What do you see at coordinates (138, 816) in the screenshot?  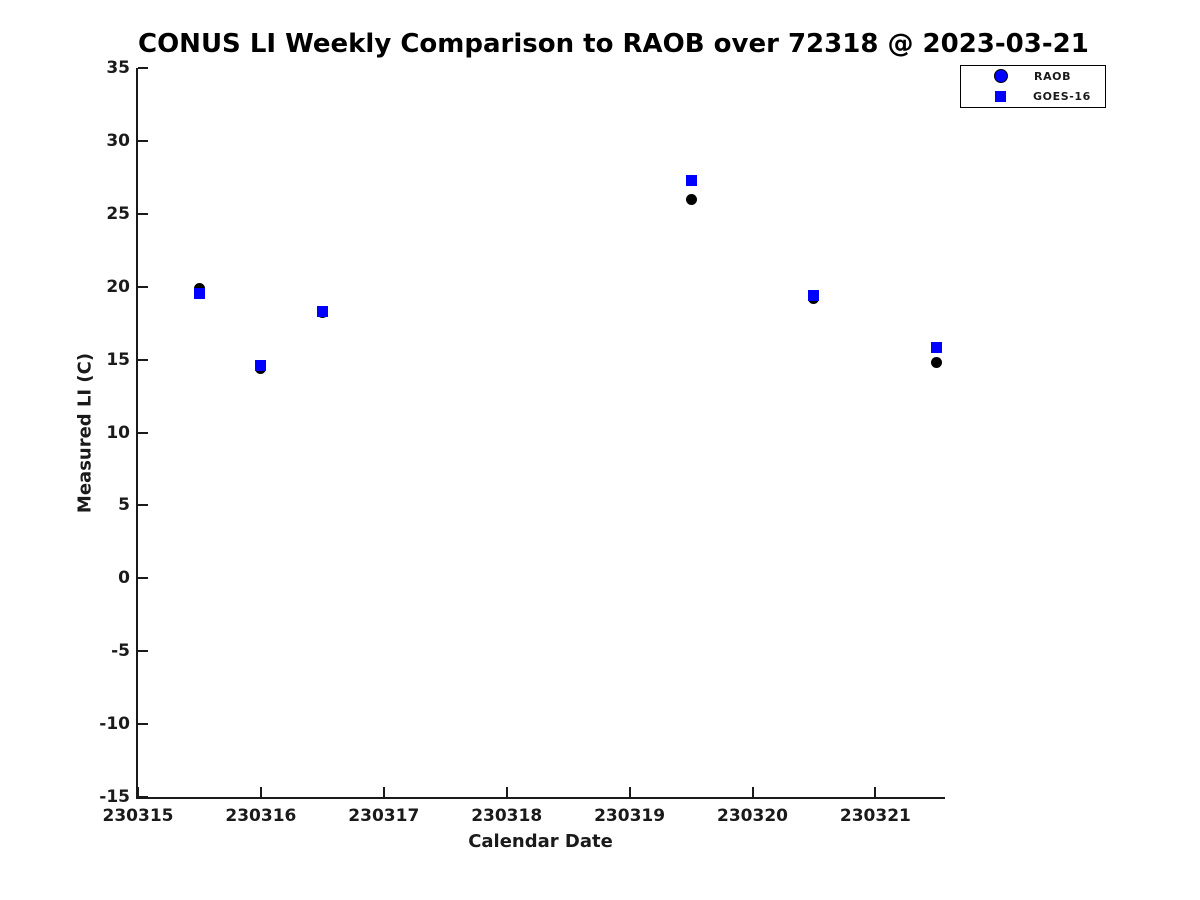 I see `x-tick-label: 230315` at bounding box center [138, 816].